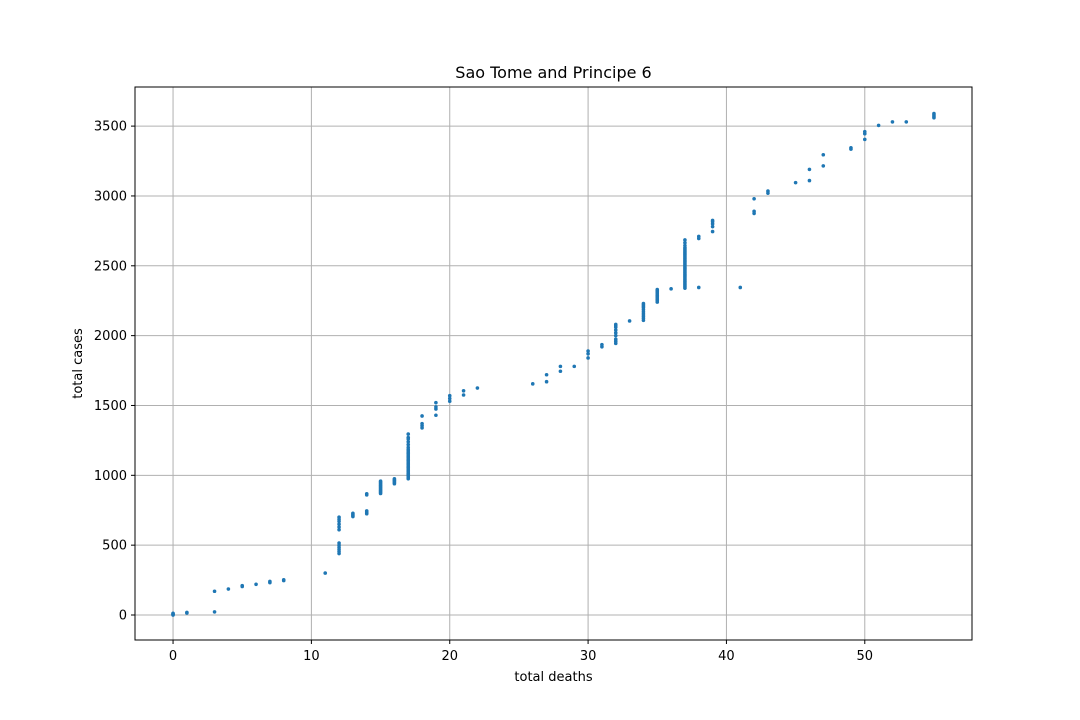  What do you see at coordinates (110, 406) in the screenshot?
I see `y-tick-label: 1500` at bounding box center [110, 406].